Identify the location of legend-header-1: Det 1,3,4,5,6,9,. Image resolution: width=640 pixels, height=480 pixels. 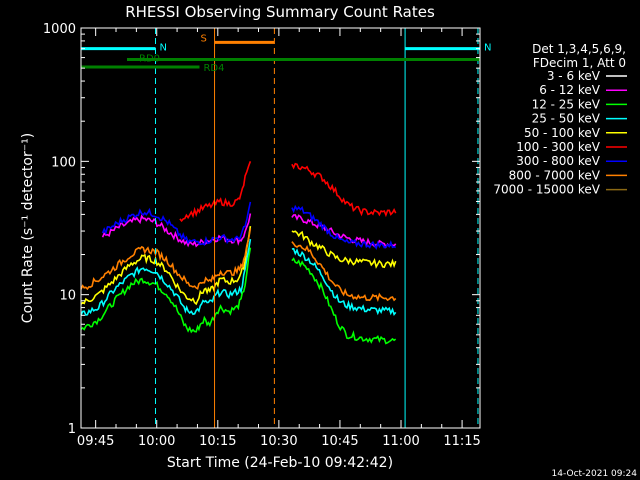
(579, 49).